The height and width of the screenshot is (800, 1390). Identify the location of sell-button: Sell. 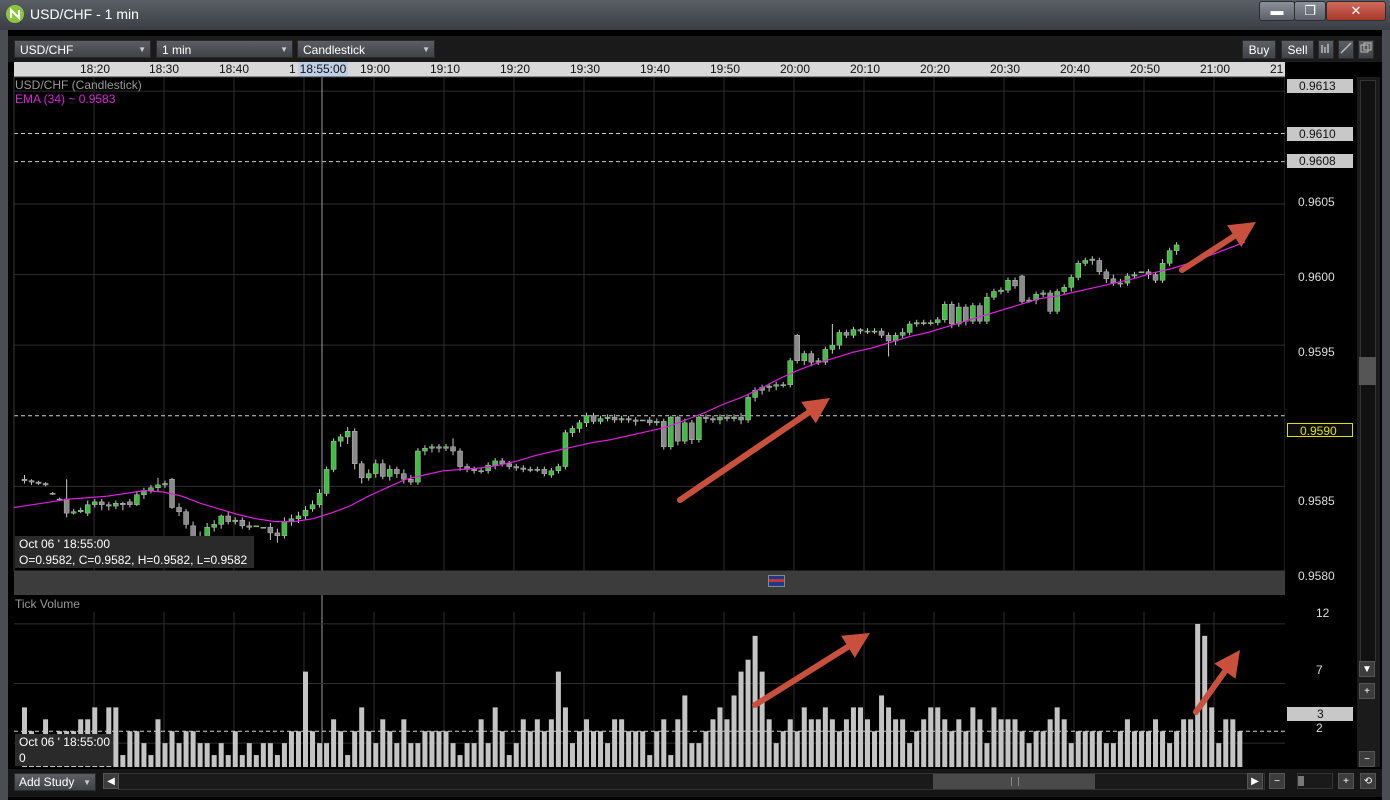
(1297, 49).